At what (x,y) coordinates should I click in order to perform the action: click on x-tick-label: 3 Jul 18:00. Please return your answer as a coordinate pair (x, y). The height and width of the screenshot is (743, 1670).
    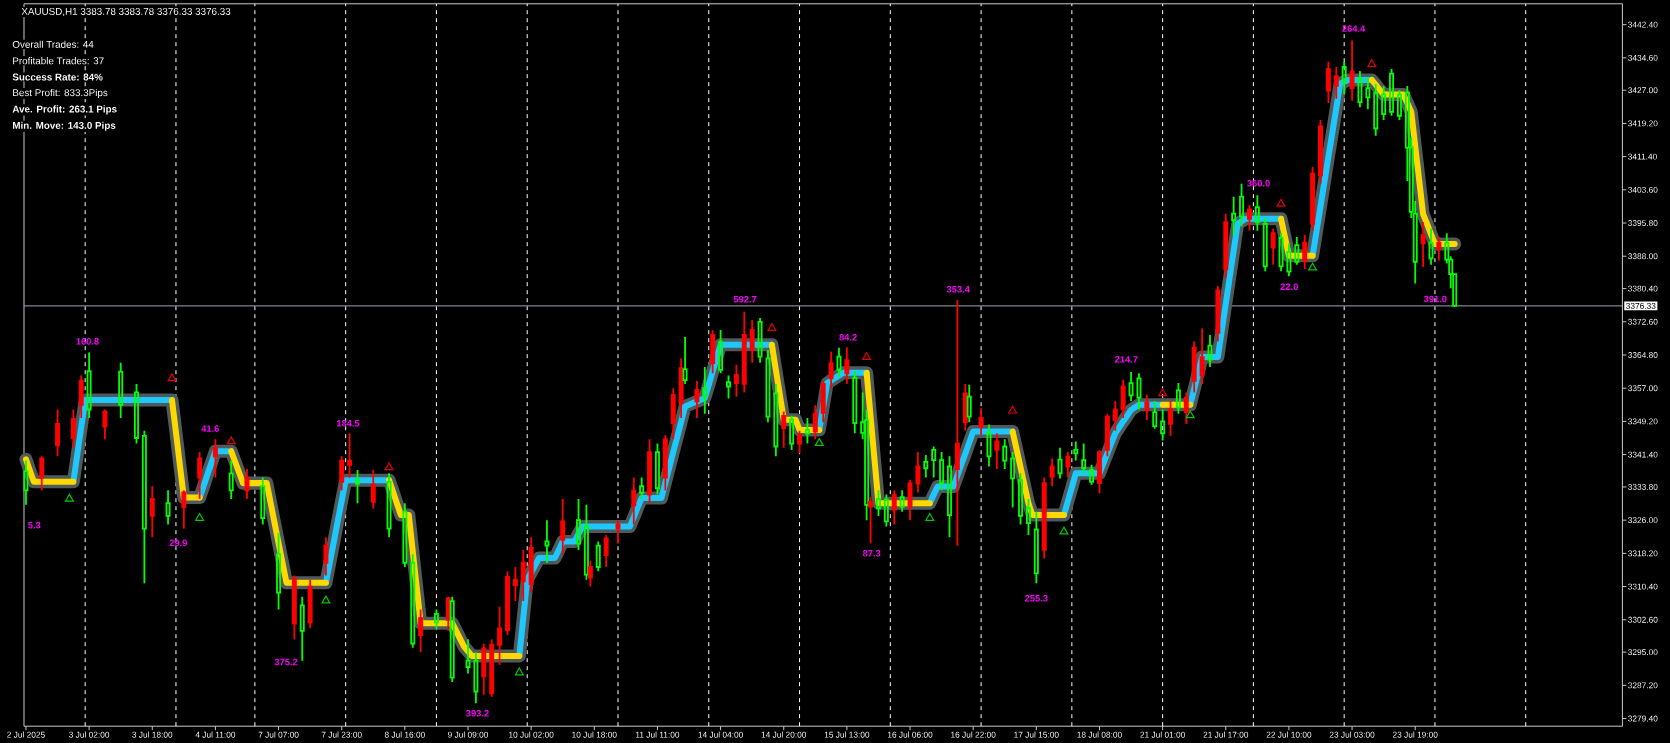
    Looking at the image, I should click on (152, 734).